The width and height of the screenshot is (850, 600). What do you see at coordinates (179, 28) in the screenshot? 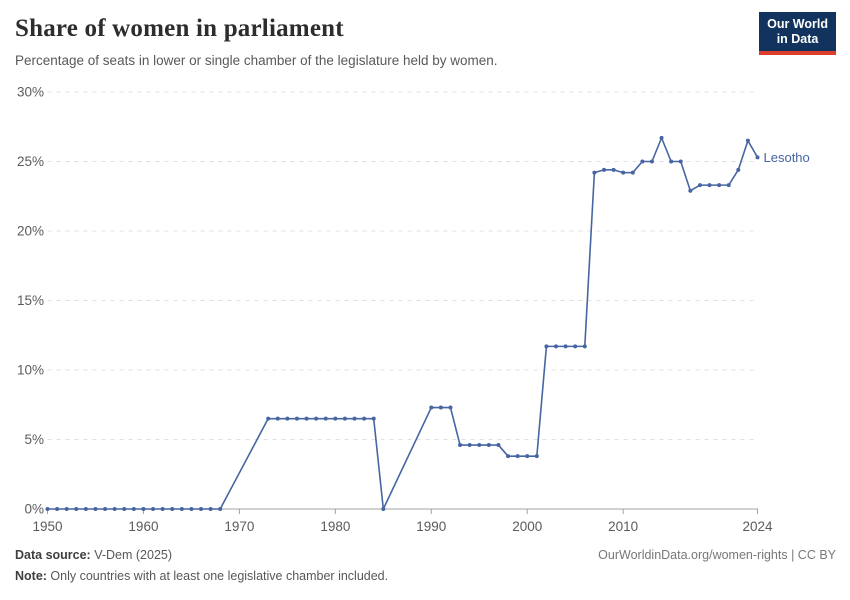
I see `page-title: Share of women in parliament` at bounding box center [179, 28].